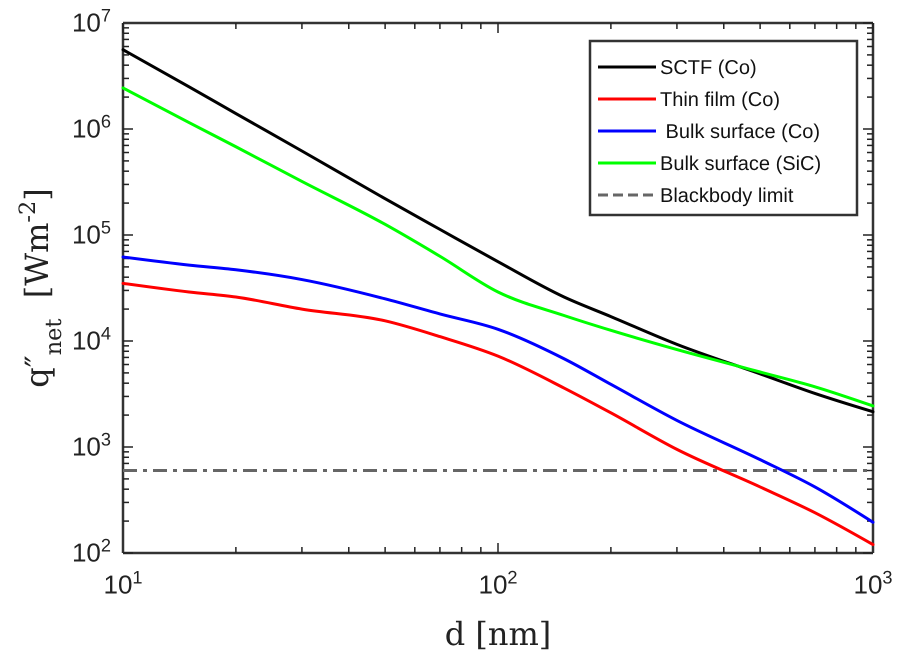 Image resolution: width=899 pixels, height=663 pixels. I want to click on x-tick-label: 10$^{1}$, so click(123, 583).